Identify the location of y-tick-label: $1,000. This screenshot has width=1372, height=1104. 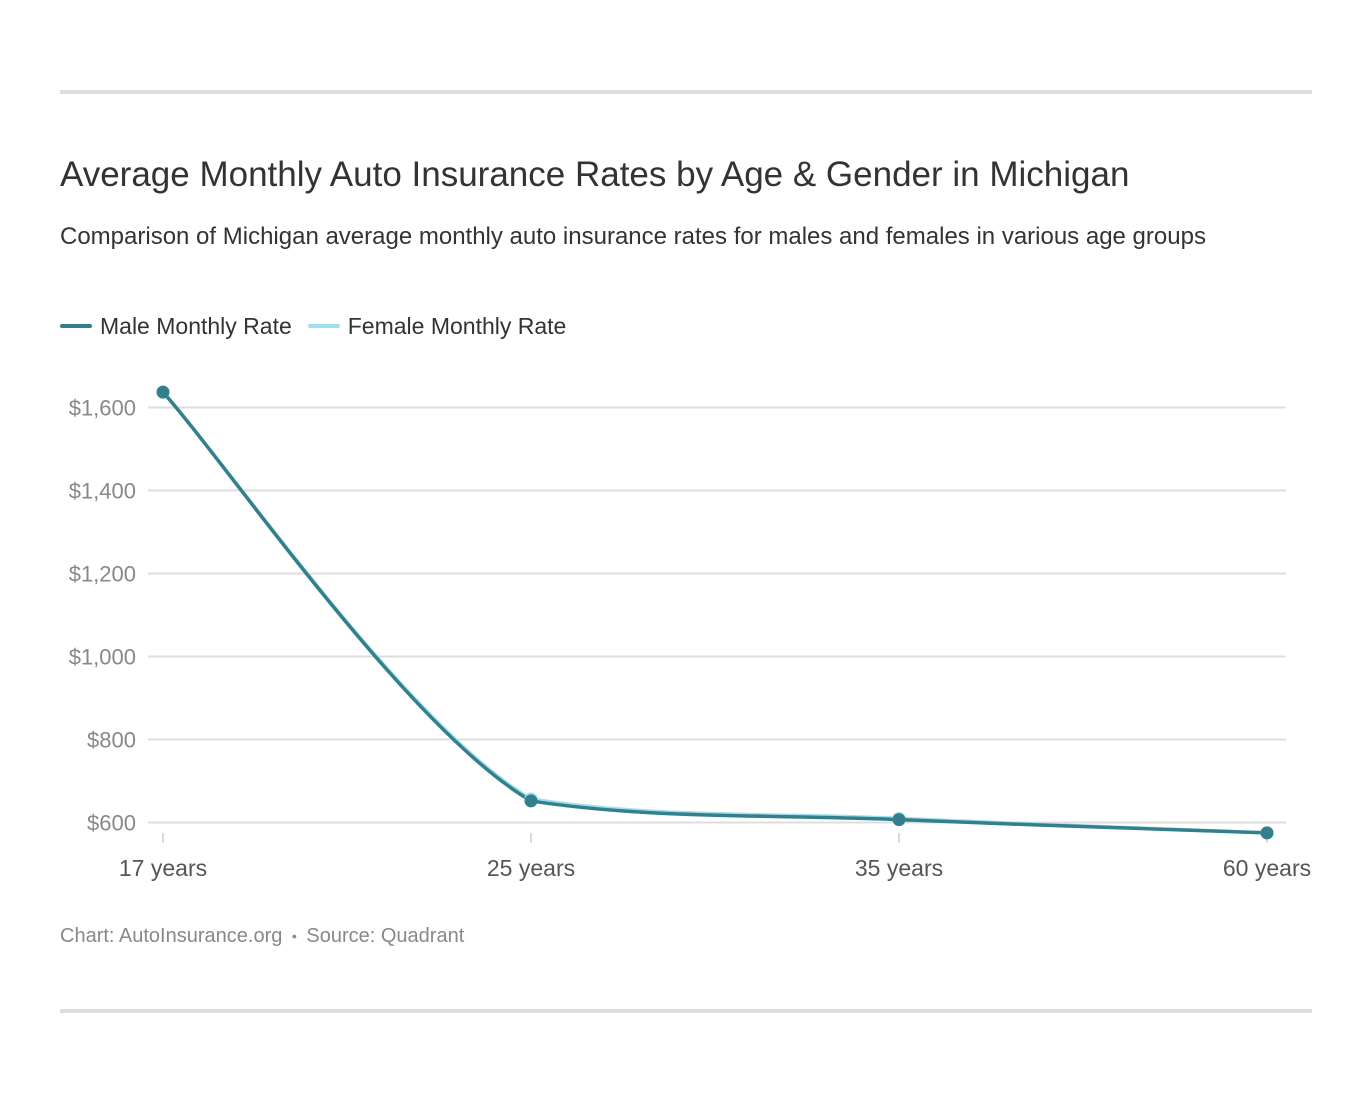
(102, 657).